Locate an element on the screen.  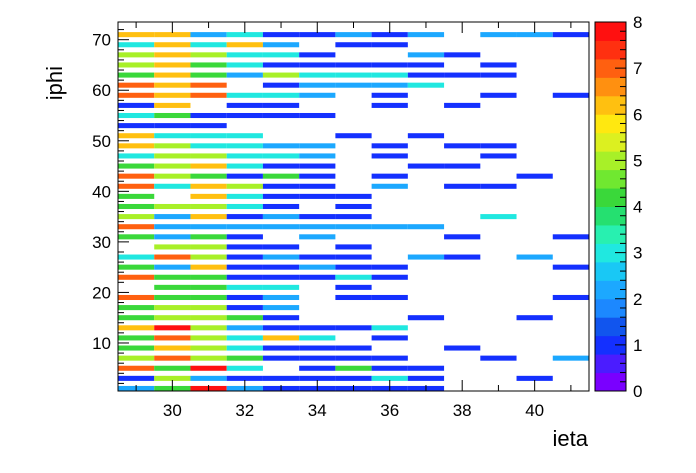
colorbar-tick-label: 8 is located at coordinates (637, 22).